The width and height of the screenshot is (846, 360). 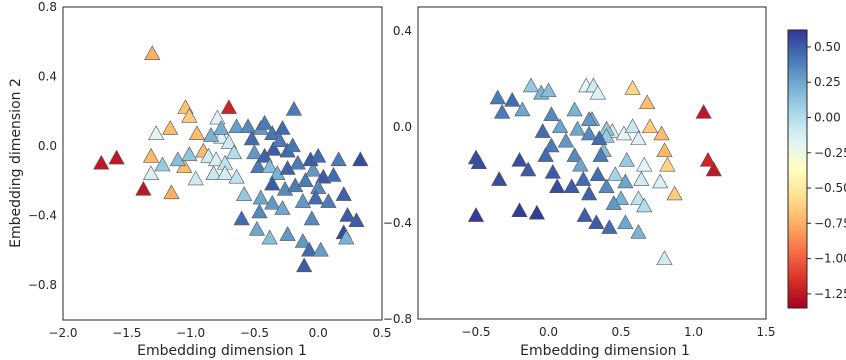 What do you see at coordinates (827, 47) in the screenshot?
I see `colorbar-tick-label: 0.50` at bounding box center [827, 47].